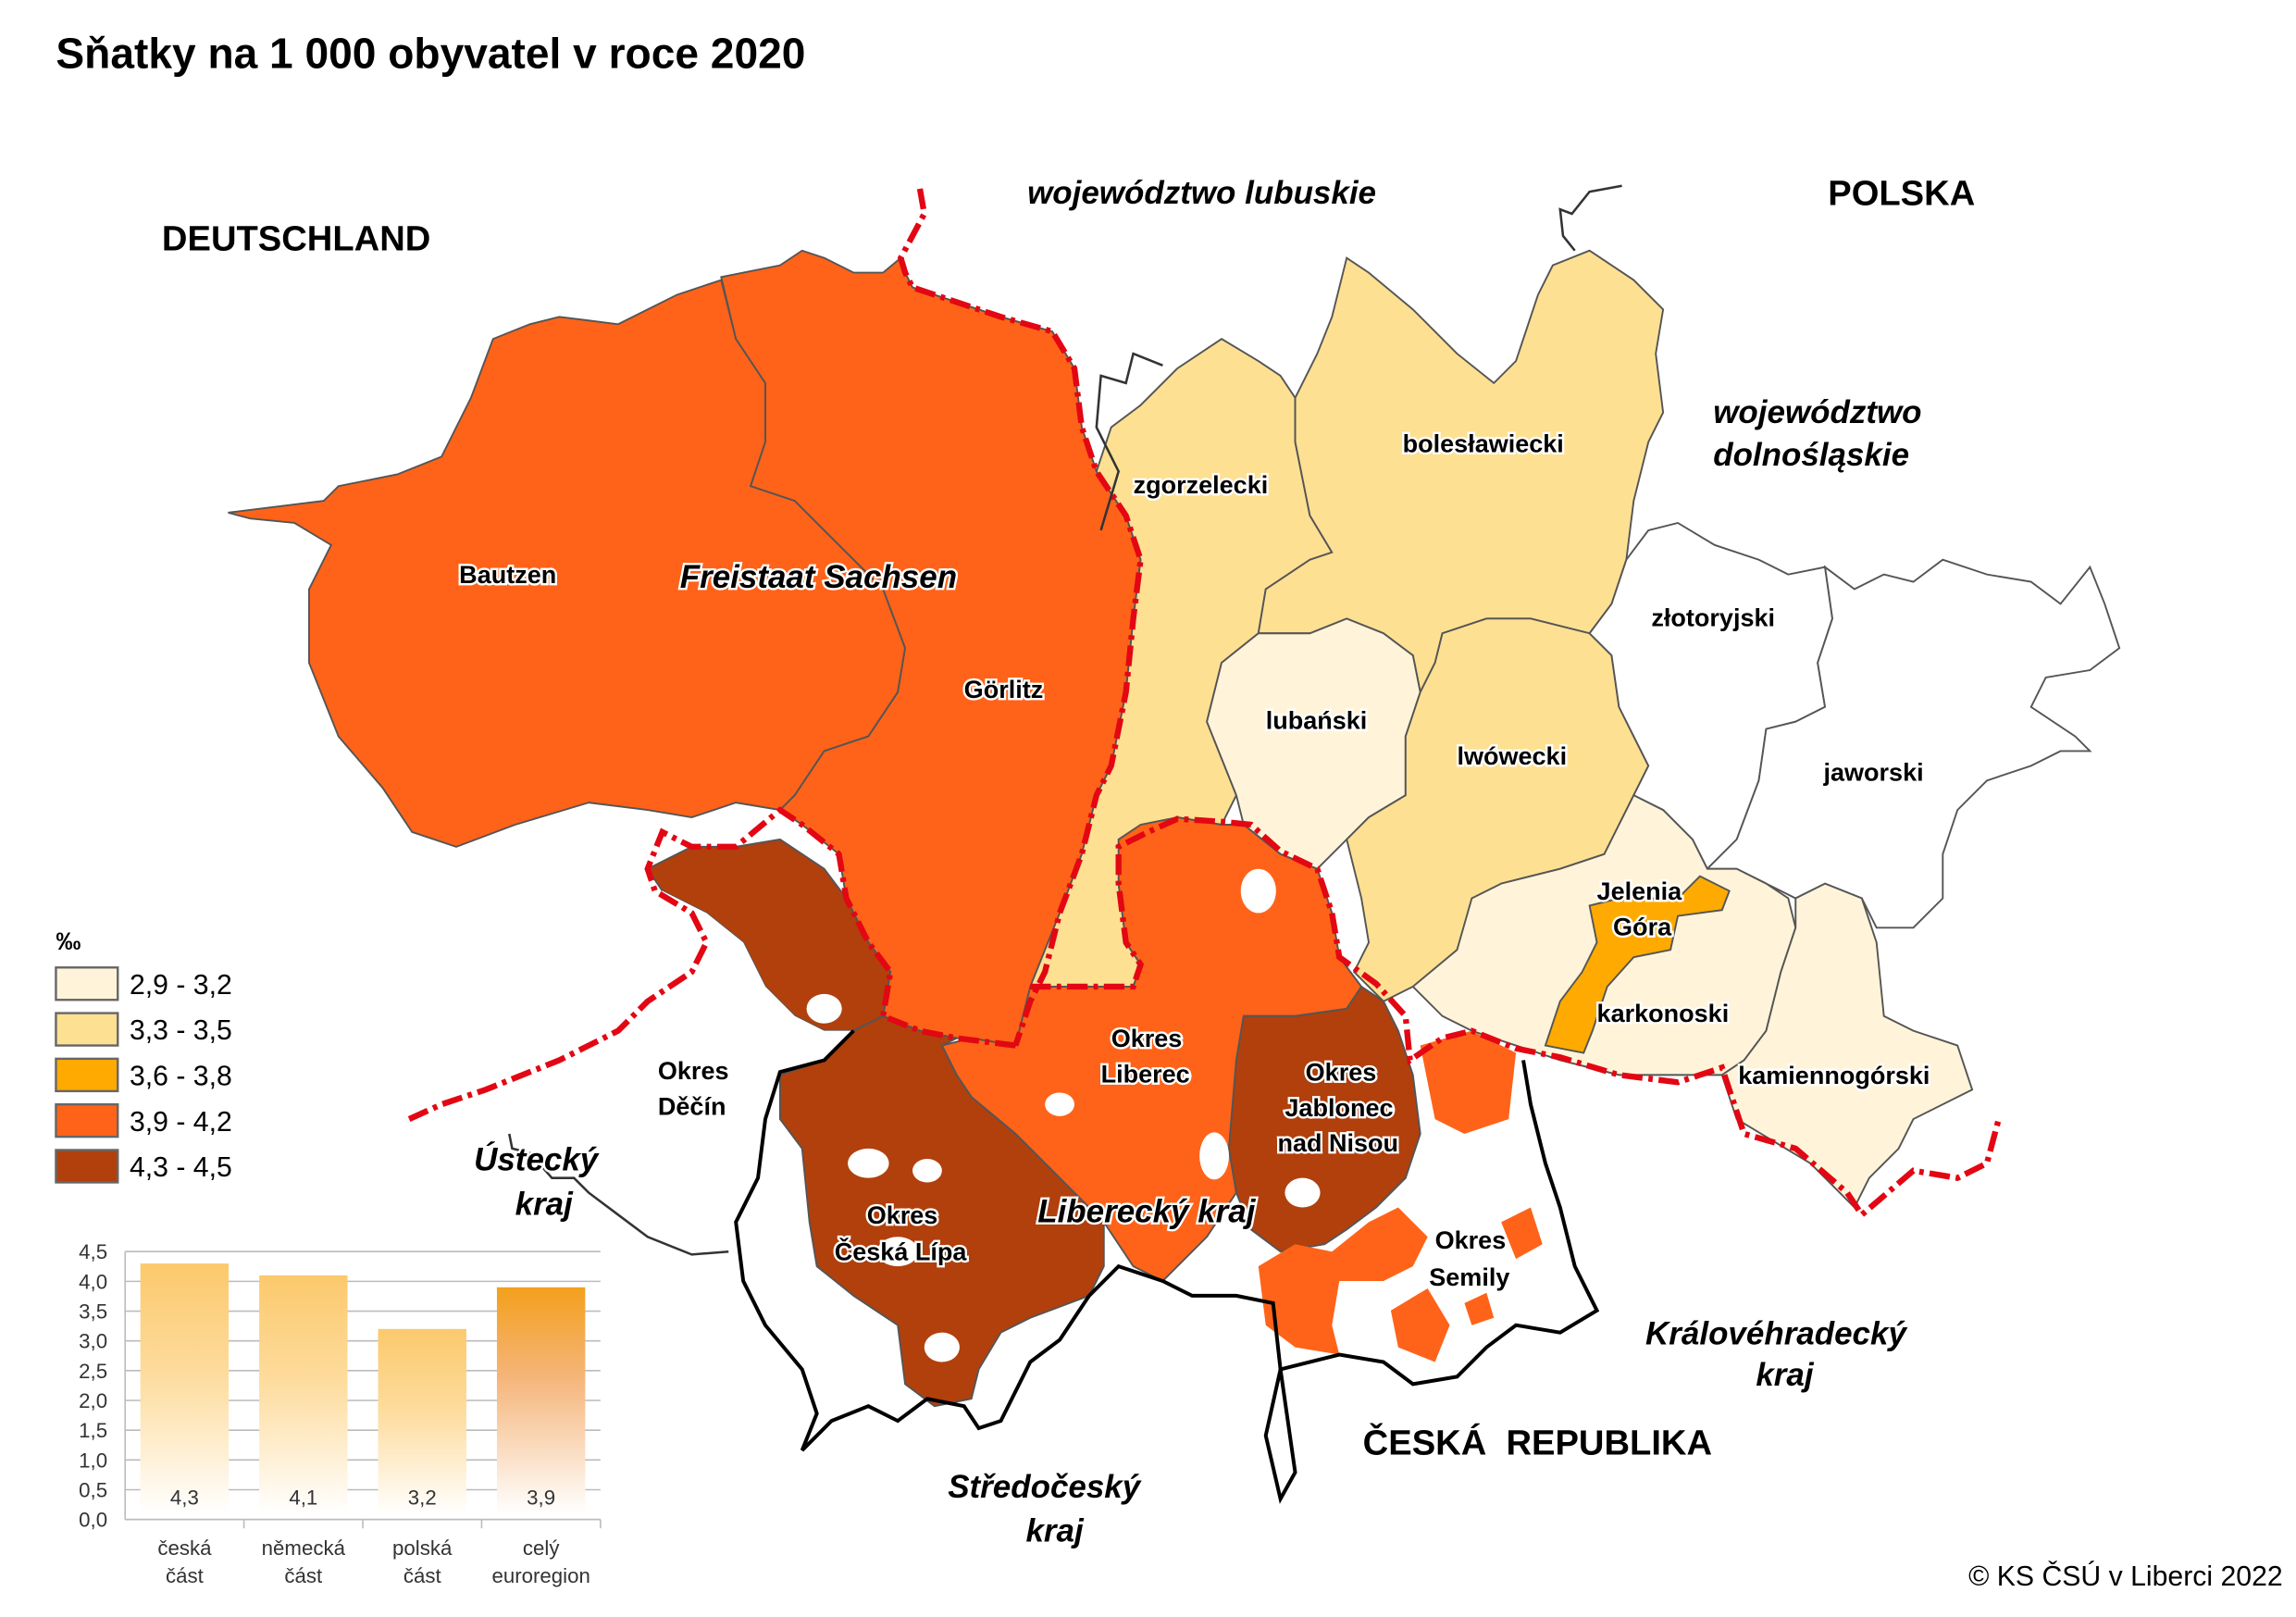  I want to click on legend-label: 3,6 - 3,8, so click(181, 1076).